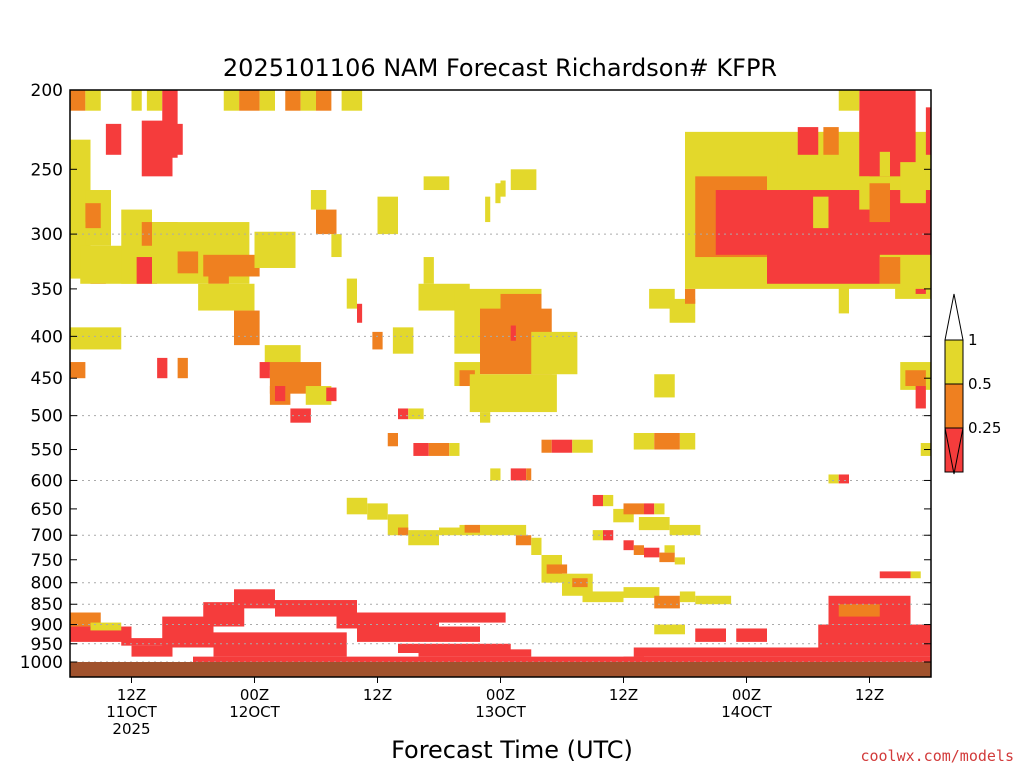 This screenshot has width=1024, height=768. I want to click on colorbar-legend: 1 0.5 0.25, so click(972, 384).